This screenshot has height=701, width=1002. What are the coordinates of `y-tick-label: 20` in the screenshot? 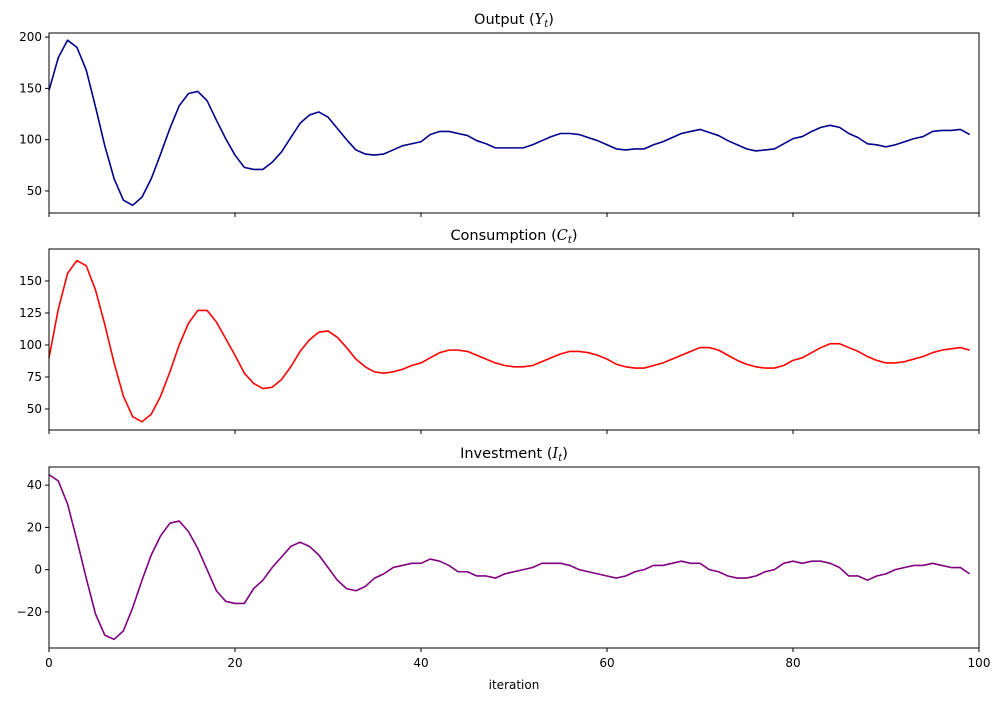 It's located at (34, 527).